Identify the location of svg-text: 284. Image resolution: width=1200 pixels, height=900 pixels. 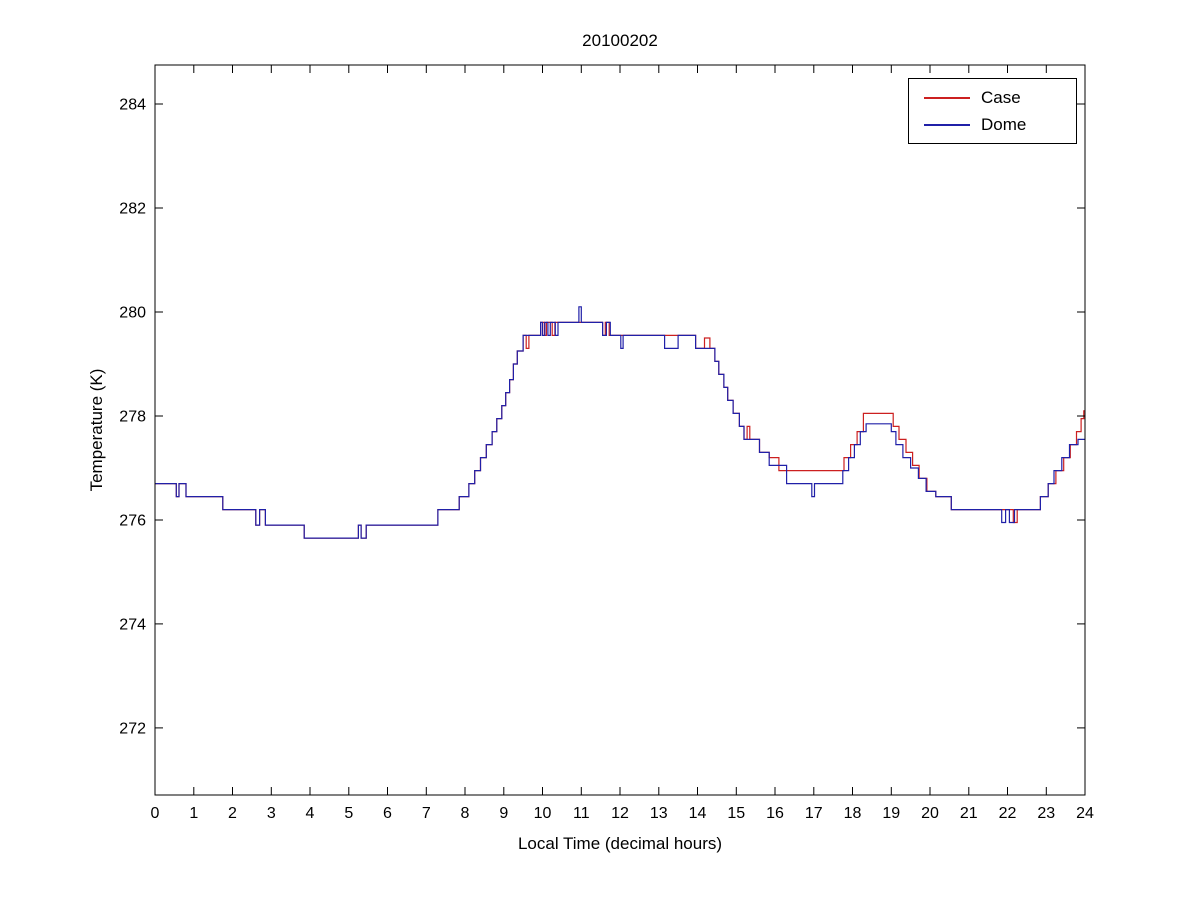
(132, 104).